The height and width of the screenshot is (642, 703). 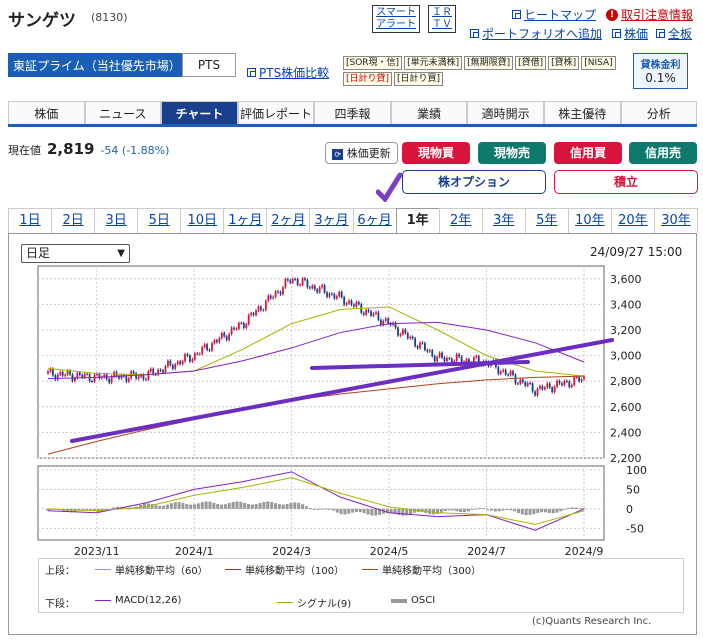 What do you see at coordinates (417, 220) in the screenshot?
I see `period-1y: 1年` at bounding box center [417, 220].